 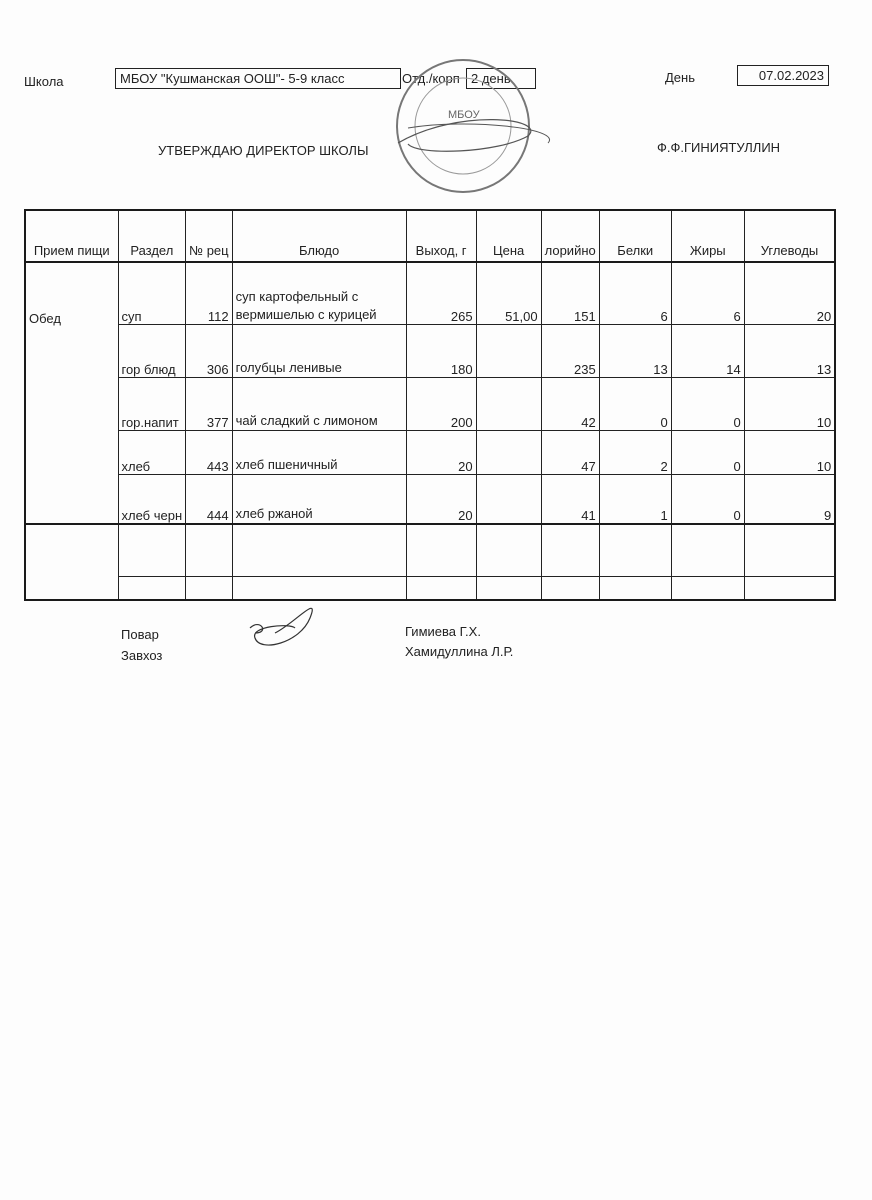 I want to click on cell-price: 51,00, so click(x=508, y=293).